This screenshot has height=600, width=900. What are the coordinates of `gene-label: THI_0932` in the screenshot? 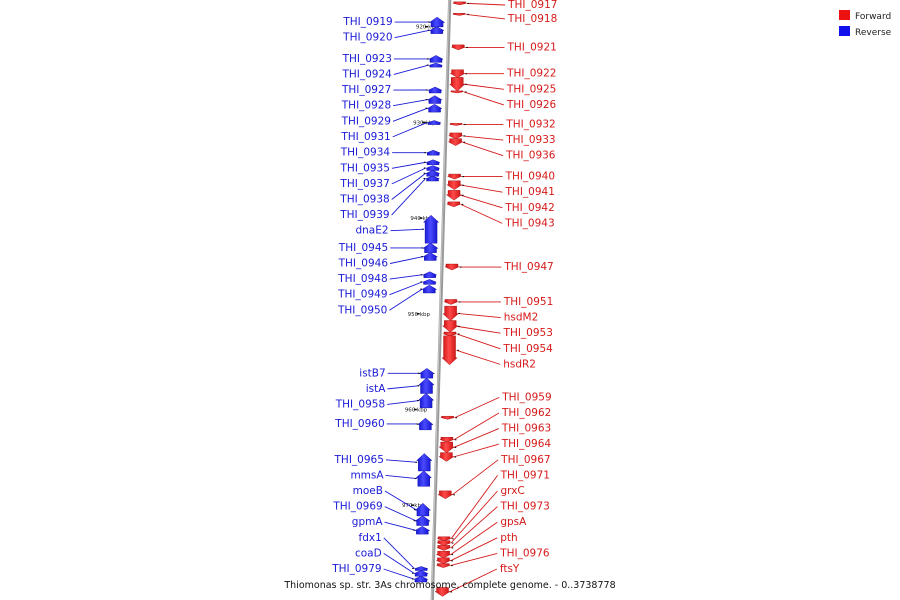 It's located at (530, 124).